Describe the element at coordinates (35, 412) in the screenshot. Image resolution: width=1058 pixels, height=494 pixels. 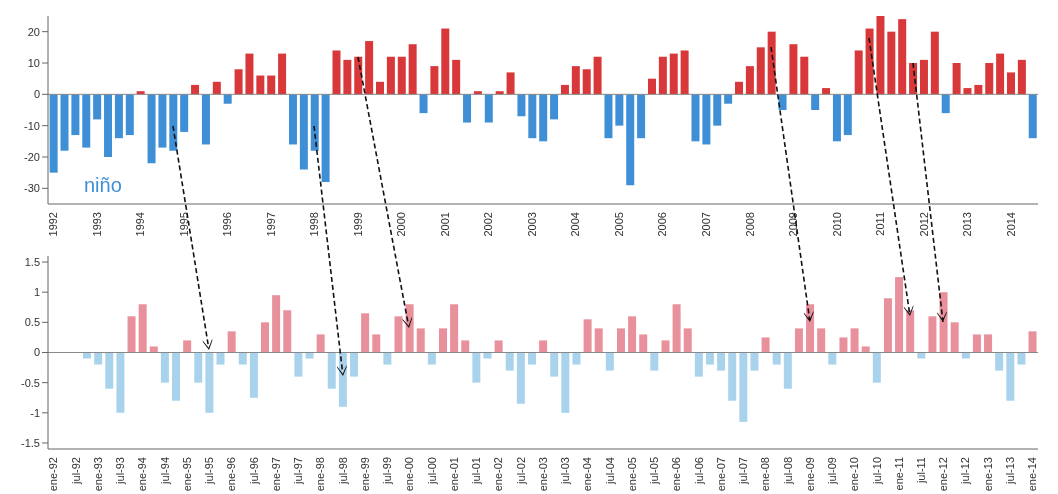
I see `y-tick-label: -1` at that location.